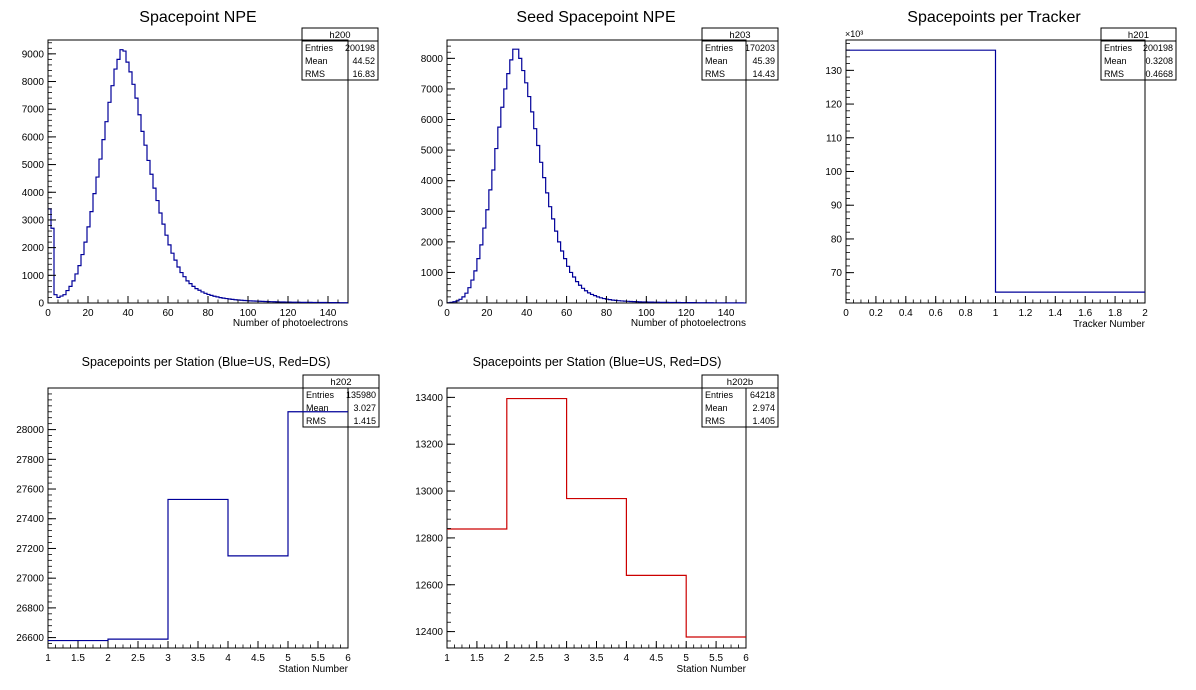  Describe the element at coordinates (763, 61) in the screenshot. I see `stats-value: 45.39` at that location.